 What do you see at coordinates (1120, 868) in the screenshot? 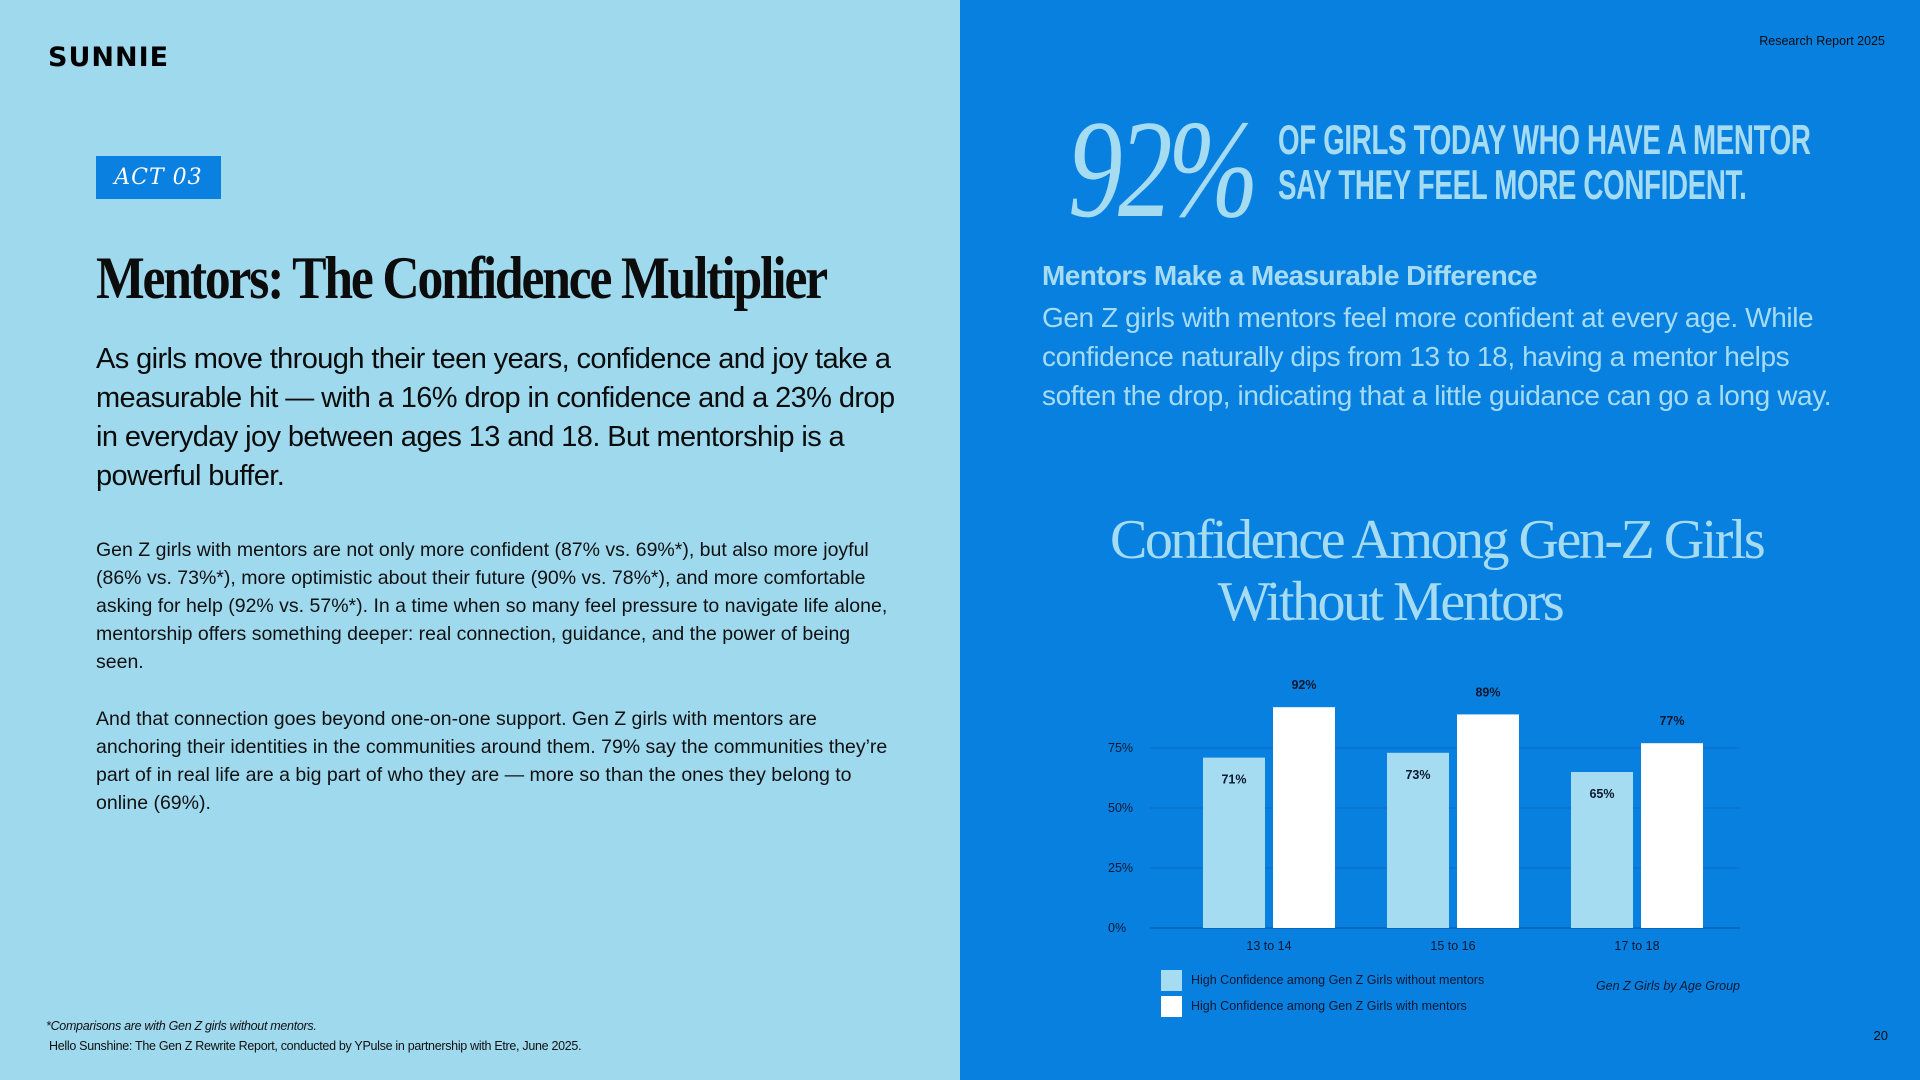
I see `chart-y-tick-label: 25%` at bounding box center [1120, 868].